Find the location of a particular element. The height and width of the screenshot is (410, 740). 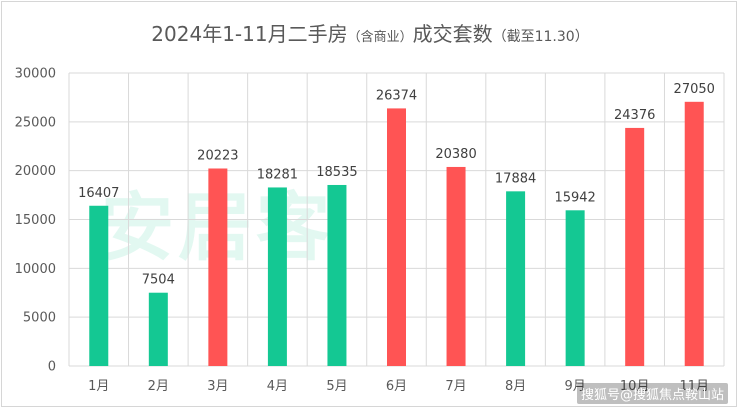

data-label: 24376 is located at coordinates (634, 115).